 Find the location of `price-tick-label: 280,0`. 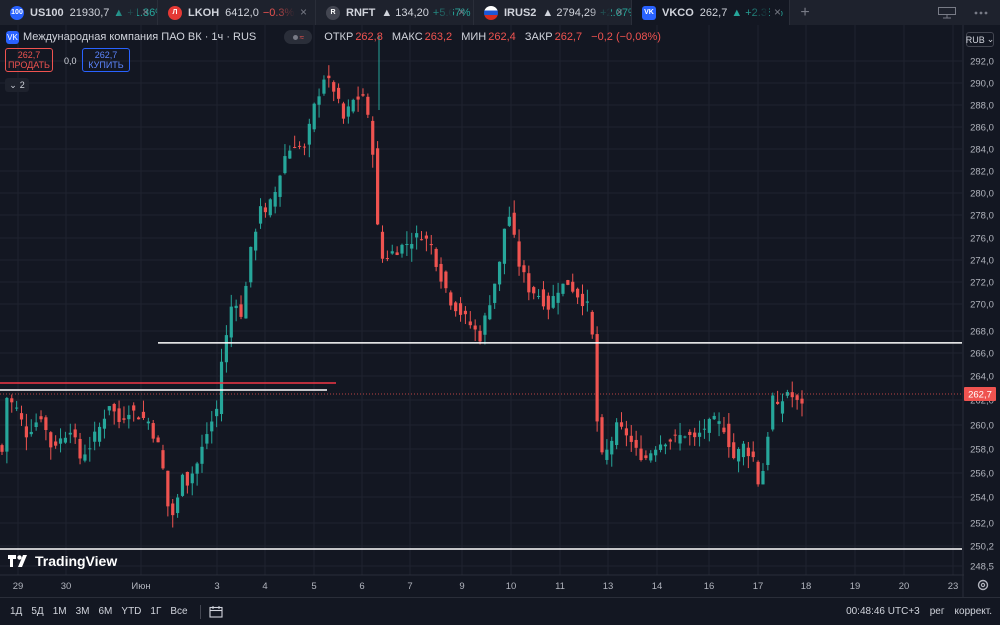

price-tick-label: 280,0 is located at coordinates (982, 194).